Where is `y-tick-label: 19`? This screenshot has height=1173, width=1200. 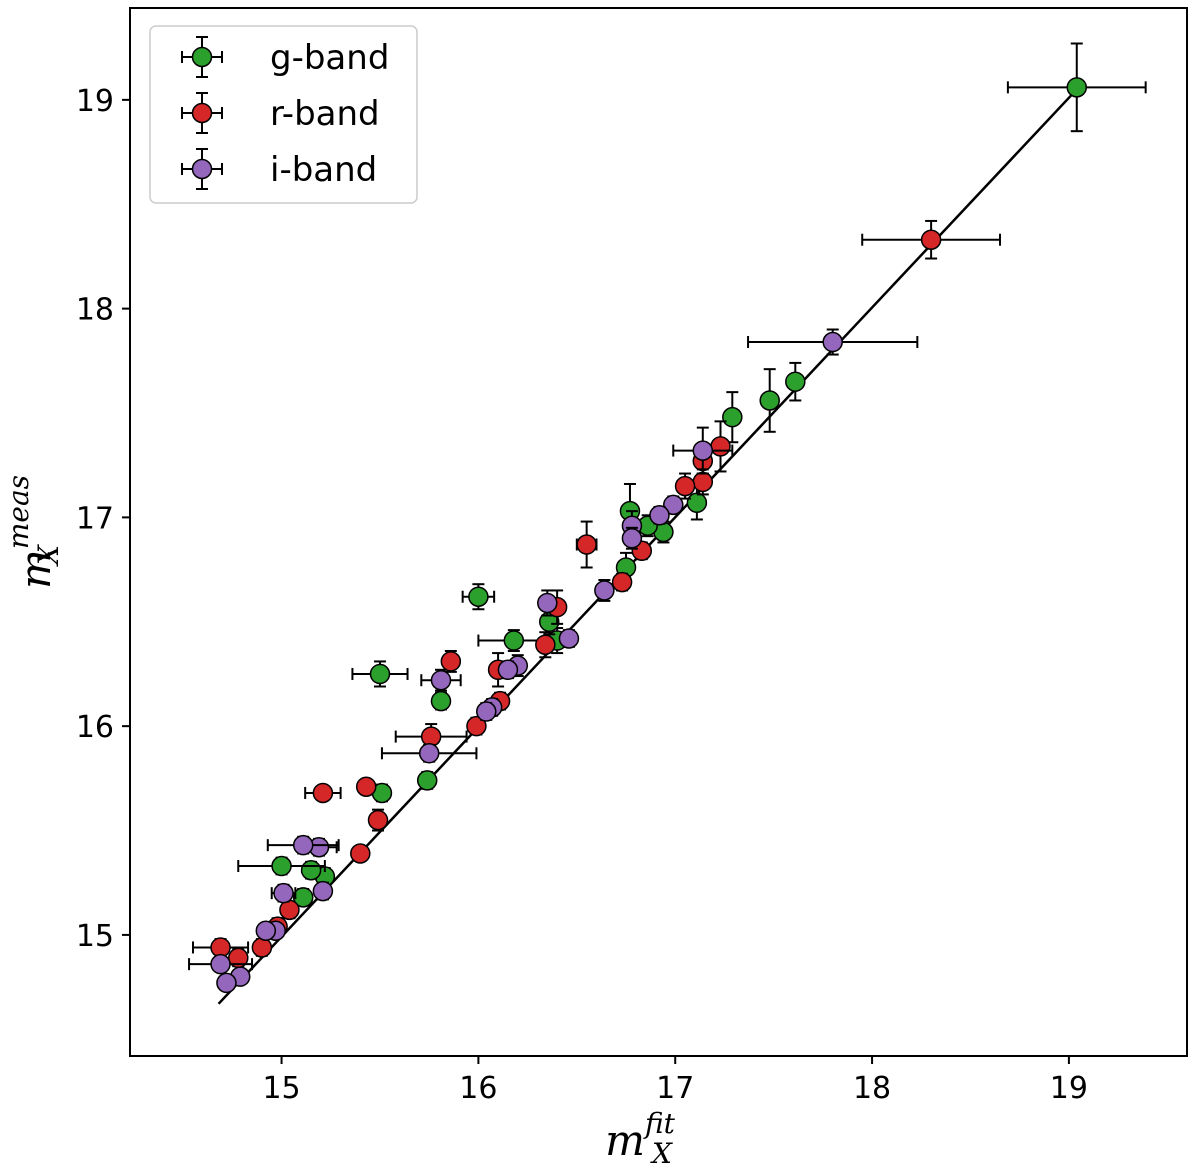
y-tick-label: 19 is located at coordinates (95, 101).